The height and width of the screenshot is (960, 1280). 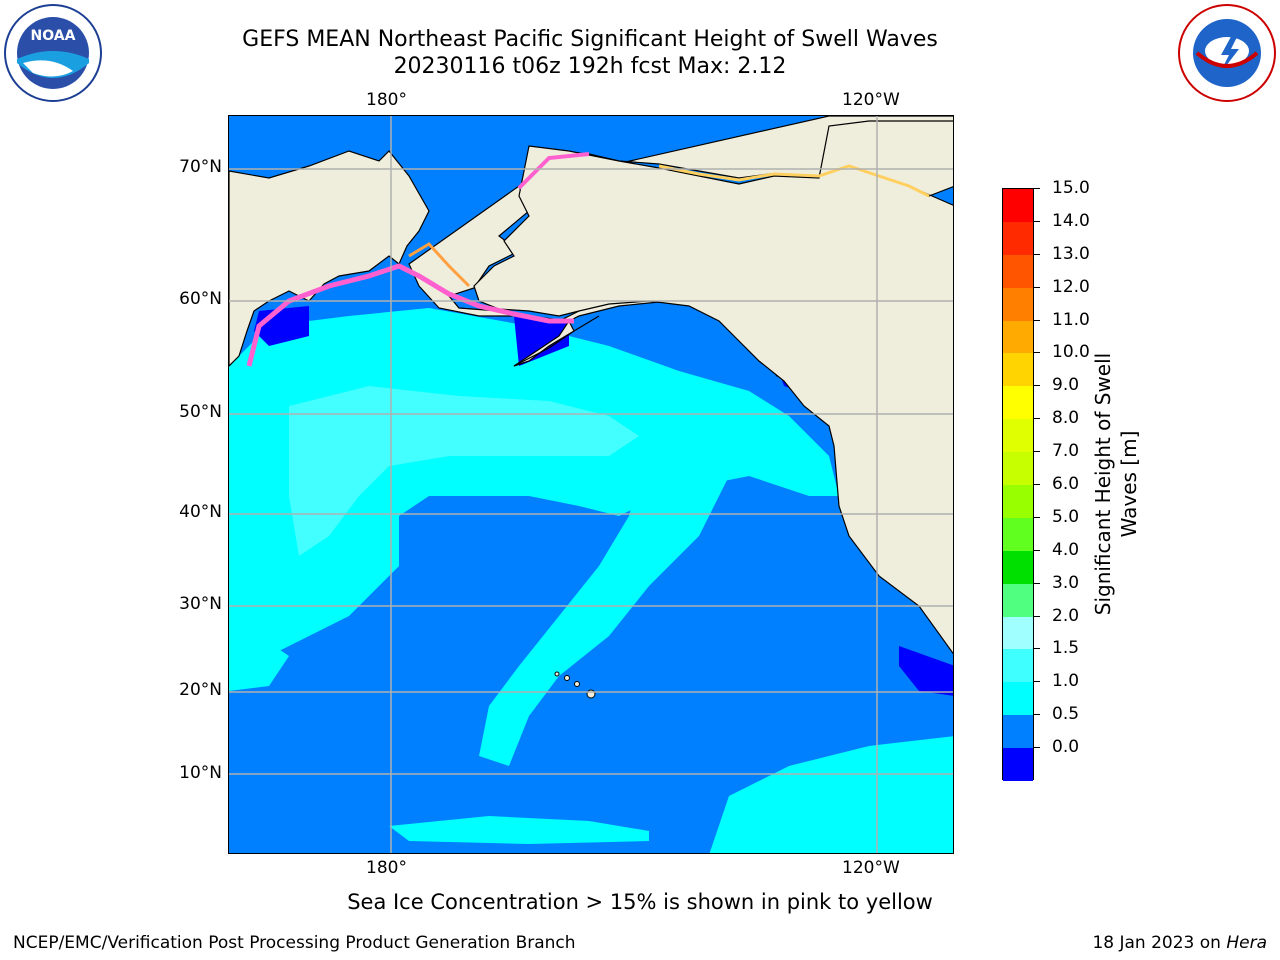 I want to click on lon-label-top-180: 180°, so click(x=386, y=100).